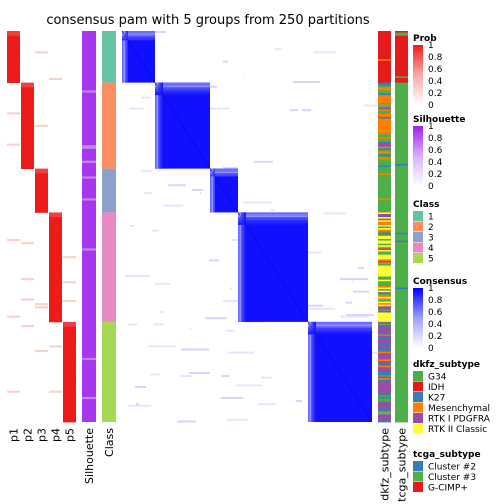 The image size is (504, 504). Describe the element at coordinates (448, 489) in the screenshot. I see `legend-label: G-CIMP+` at that location.